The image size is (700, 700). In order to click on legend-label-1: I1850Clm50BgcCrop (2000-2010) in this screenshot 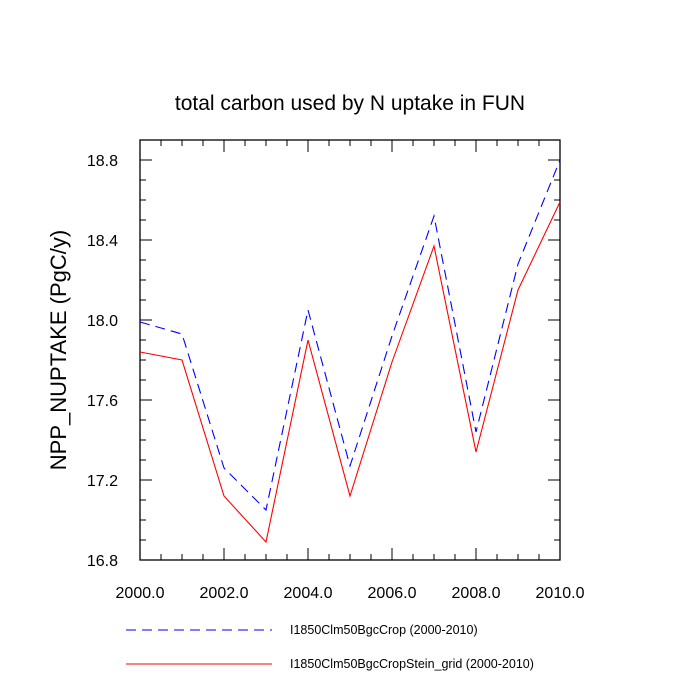, I will do `click(384, 630)`.